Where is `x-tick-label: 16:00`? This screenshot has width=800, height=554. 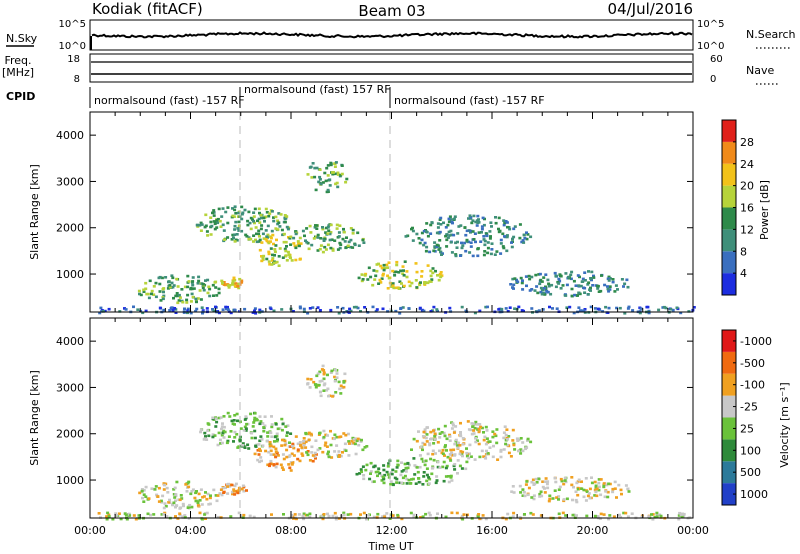
x-tick-label: 16:00 is located at coordinates (492, 530).